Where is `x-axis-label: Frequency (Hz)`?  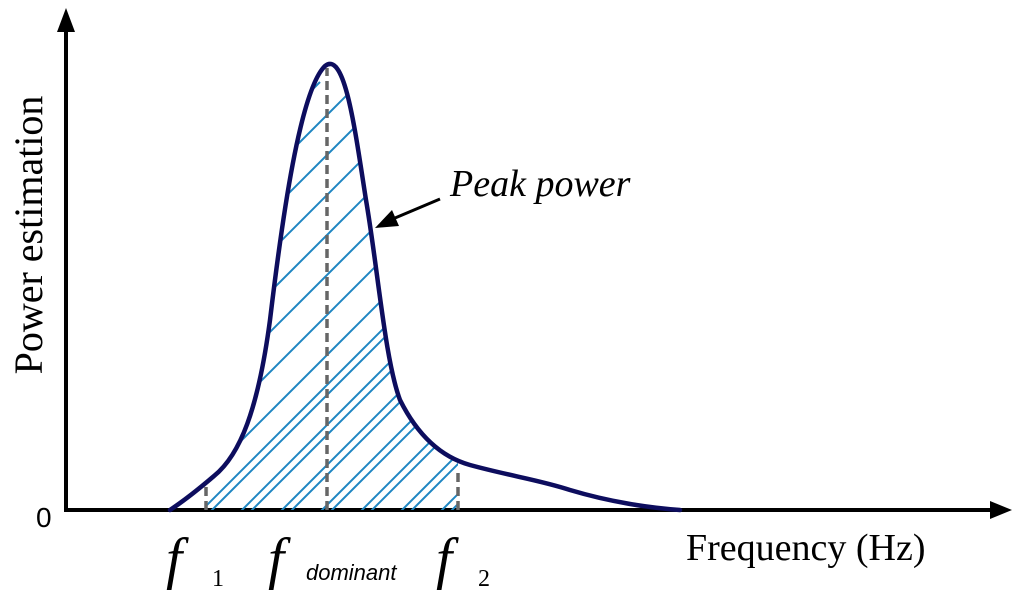 x-axis-label: Frequency (Hz) is located at coordinates (806, 548).